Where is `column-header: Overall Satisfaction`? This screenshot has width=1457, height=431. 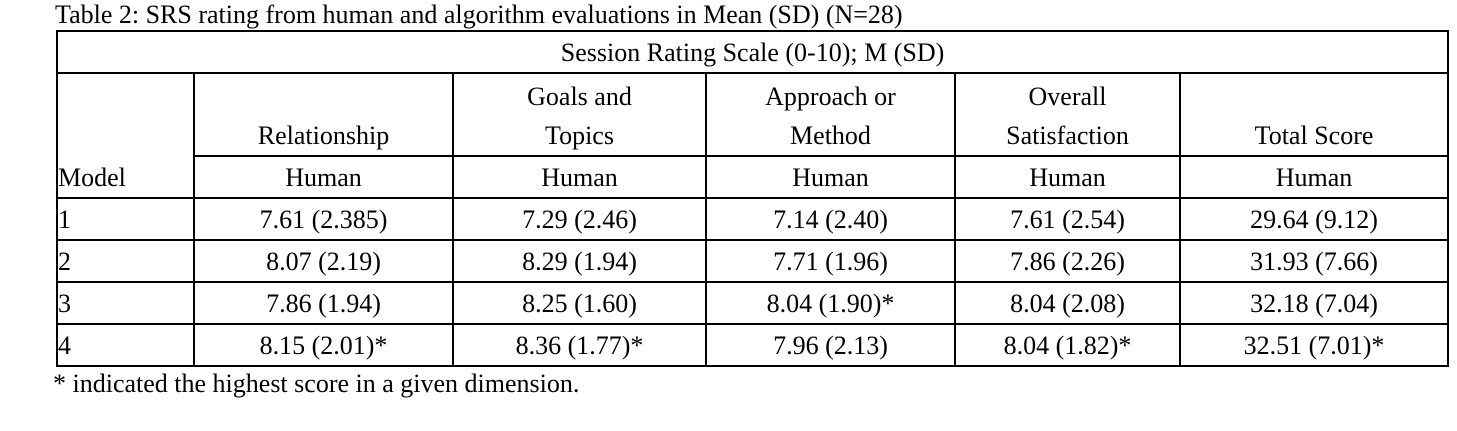
column-header: Overall Satisfaction is located at coordinates (1067, 114).